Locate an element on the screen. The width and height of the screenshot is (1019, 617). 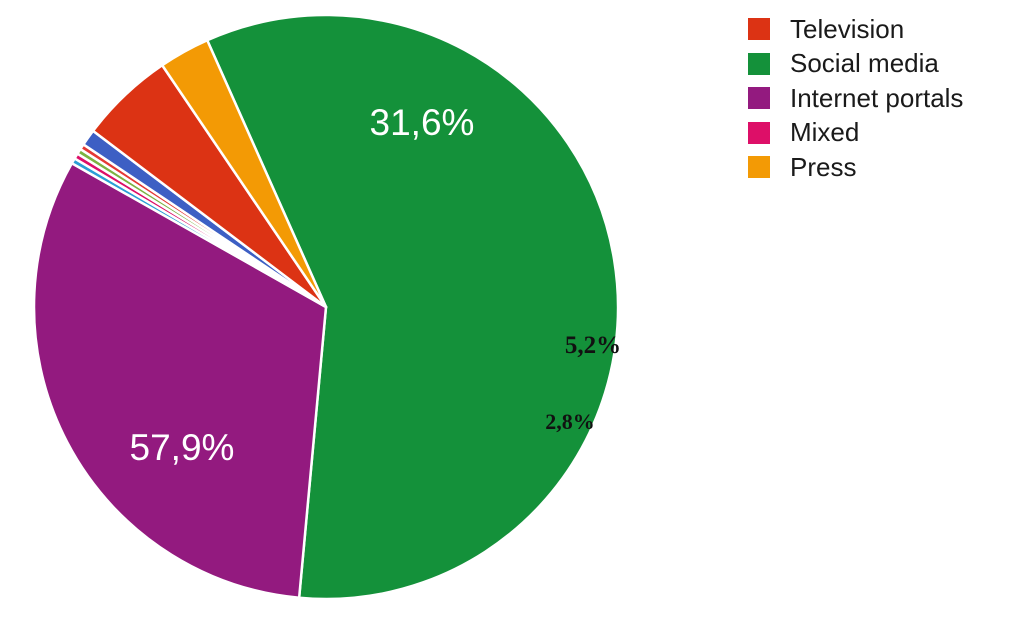
legend-item-press: Press is located at coordinates (855, 167).